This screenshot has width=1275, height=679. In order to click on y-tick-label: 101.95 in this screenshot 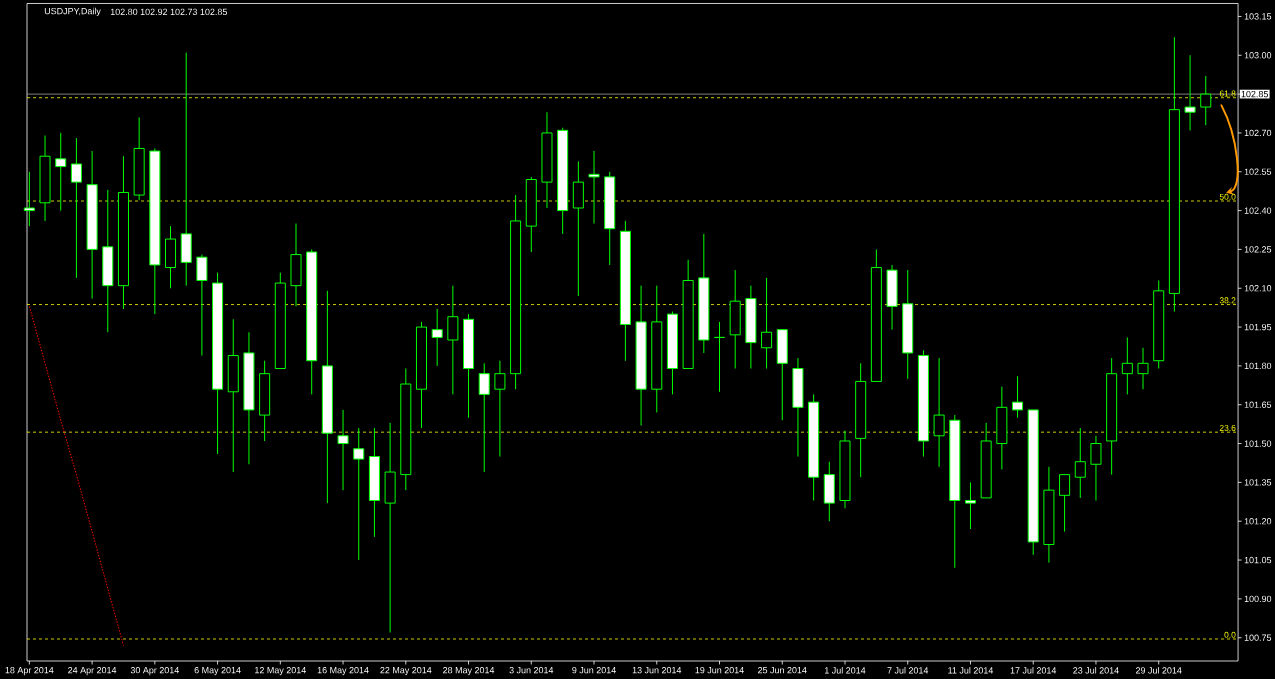, I will do `click(1258, 327)`.